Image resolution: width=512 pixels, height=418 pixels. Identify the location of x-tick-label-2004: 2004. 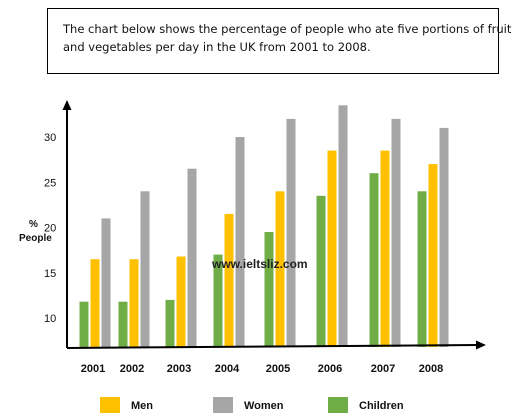
(227, 369).